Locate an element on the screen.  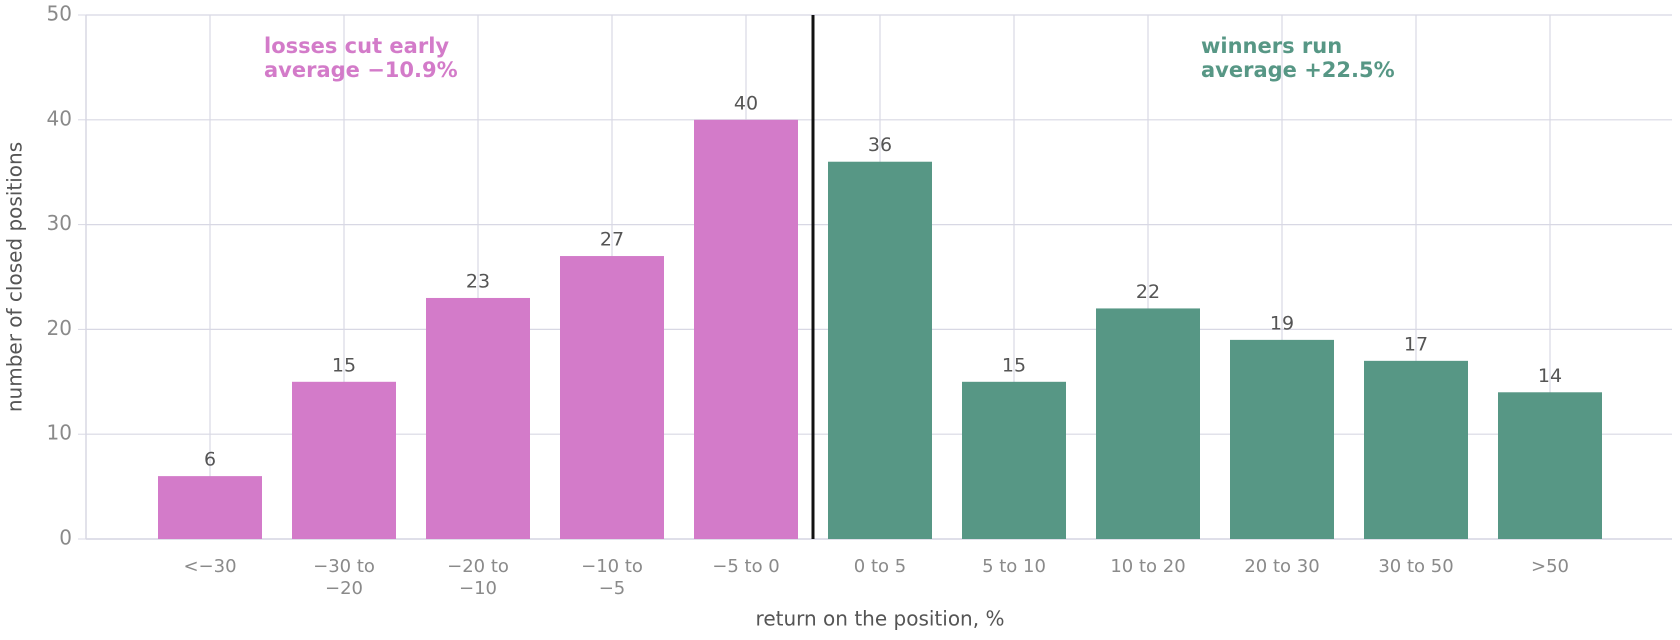
y-tick-label: 50 is located at coordinates (59, 14).